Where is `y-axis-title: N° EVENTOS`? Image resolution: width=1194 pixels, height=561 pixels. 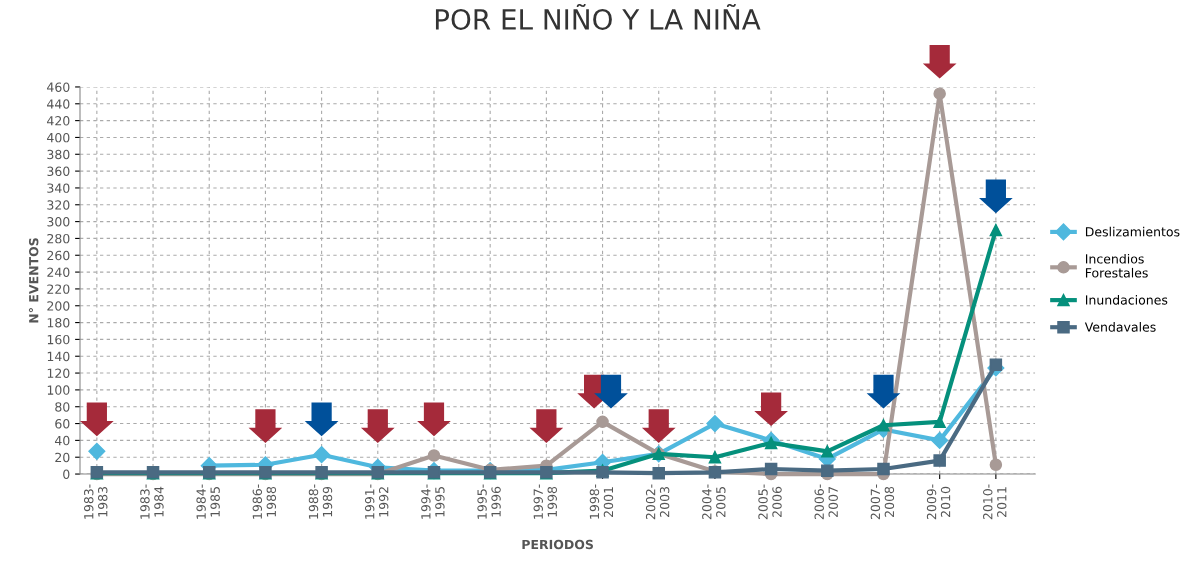
y-axis-title: N° EVENTOS is located at coordinates (33, 280).